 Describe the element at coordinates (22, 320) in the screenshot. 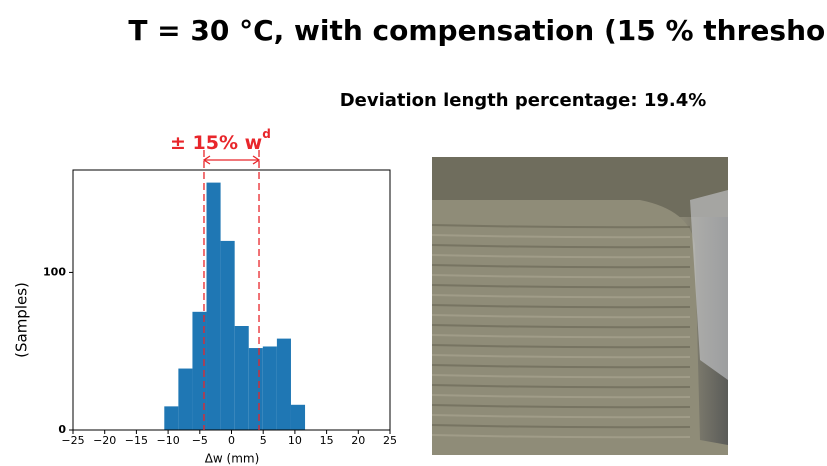

I see `y-axis-label: (Samples)` at that location.